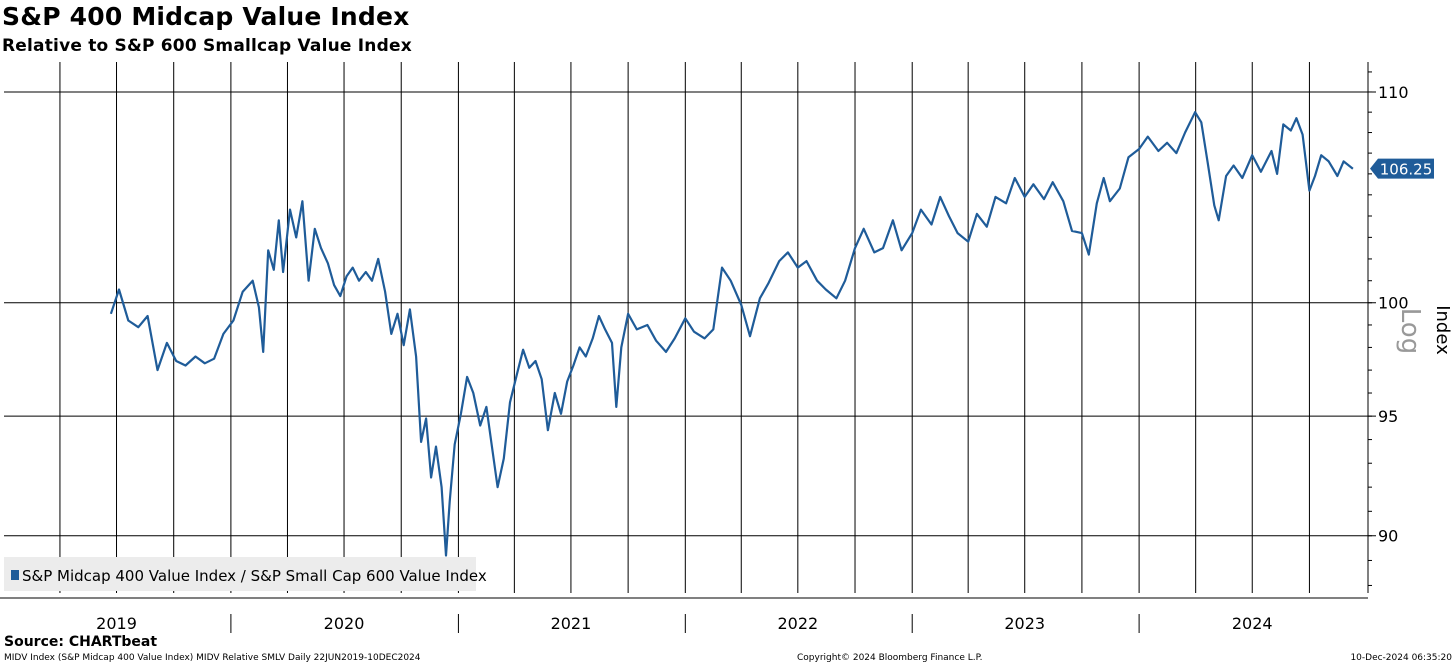 The width and height of the screenshot is (1456, 666). What do you see at coordinates (1393, 303) in the screenshot?
I see `y-tick-label: 100` at bounding box center [1393, 303].